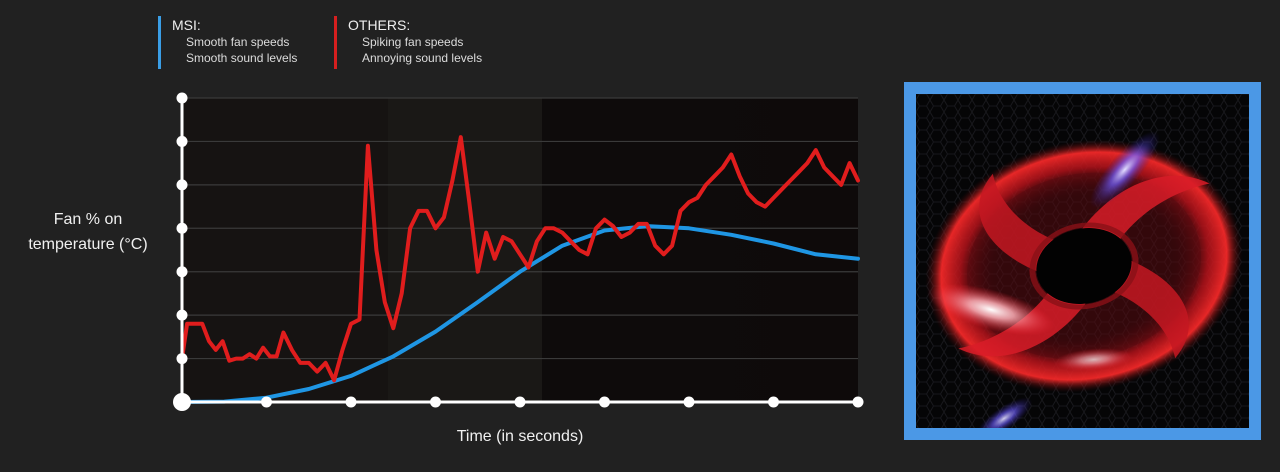 Image resolution: width=1280 pixels, height=472 pixels. Describe the element at coordinates (186, 25) in the screenshot. I see `legend-msi-title: MSI:` at that location.